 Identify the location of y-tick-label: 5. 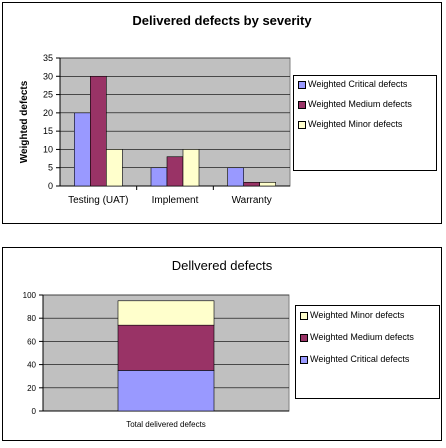
(50, 168).